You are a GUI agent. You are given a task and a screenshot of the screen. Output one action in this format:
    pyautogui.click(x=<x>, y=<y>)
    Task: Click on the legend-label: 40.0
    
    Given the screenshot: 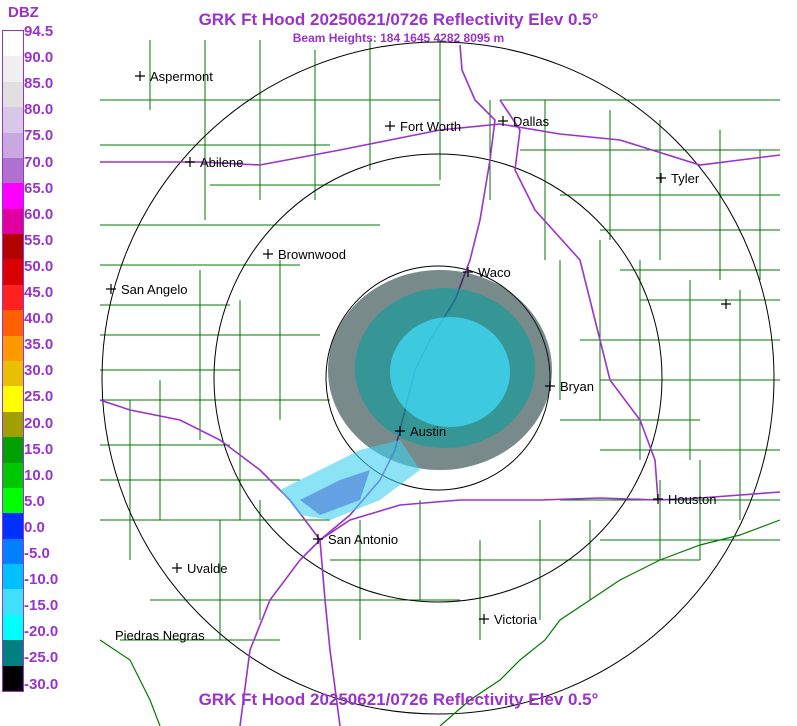 What is the action you would take?
    pyautogui.click(x=39, y=319)
    